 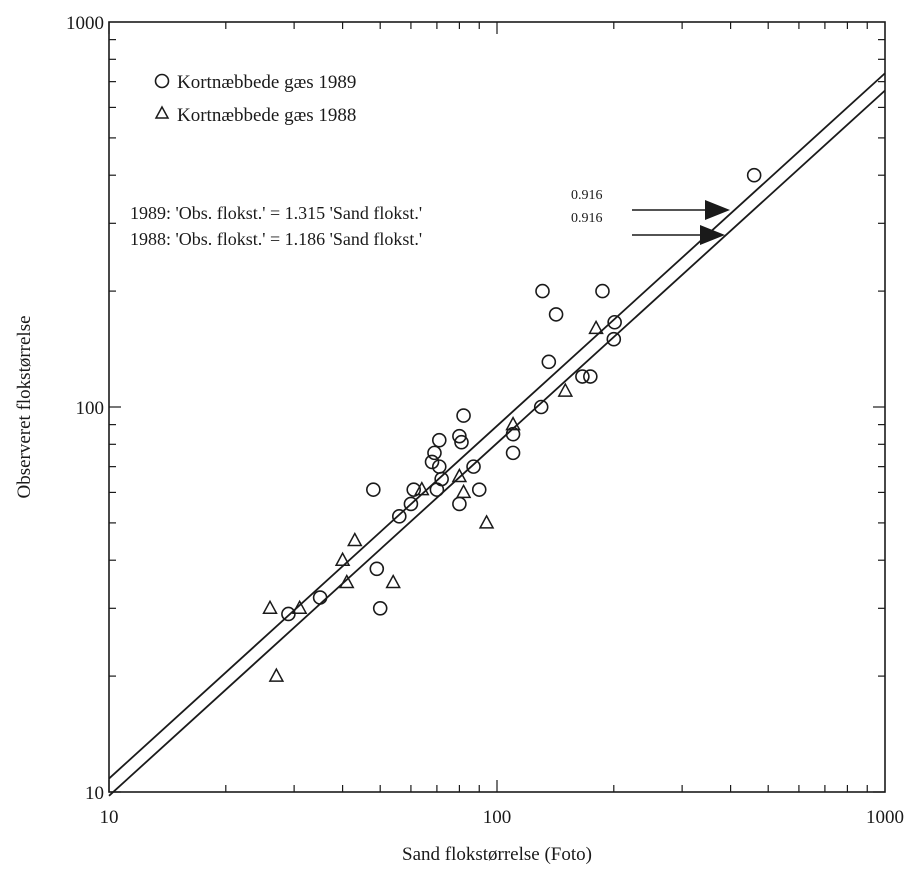 What do you see at coordinates (497, 817) in the screenshot?
I see `x-tick-label: 100` at bounding box center [497, 817].